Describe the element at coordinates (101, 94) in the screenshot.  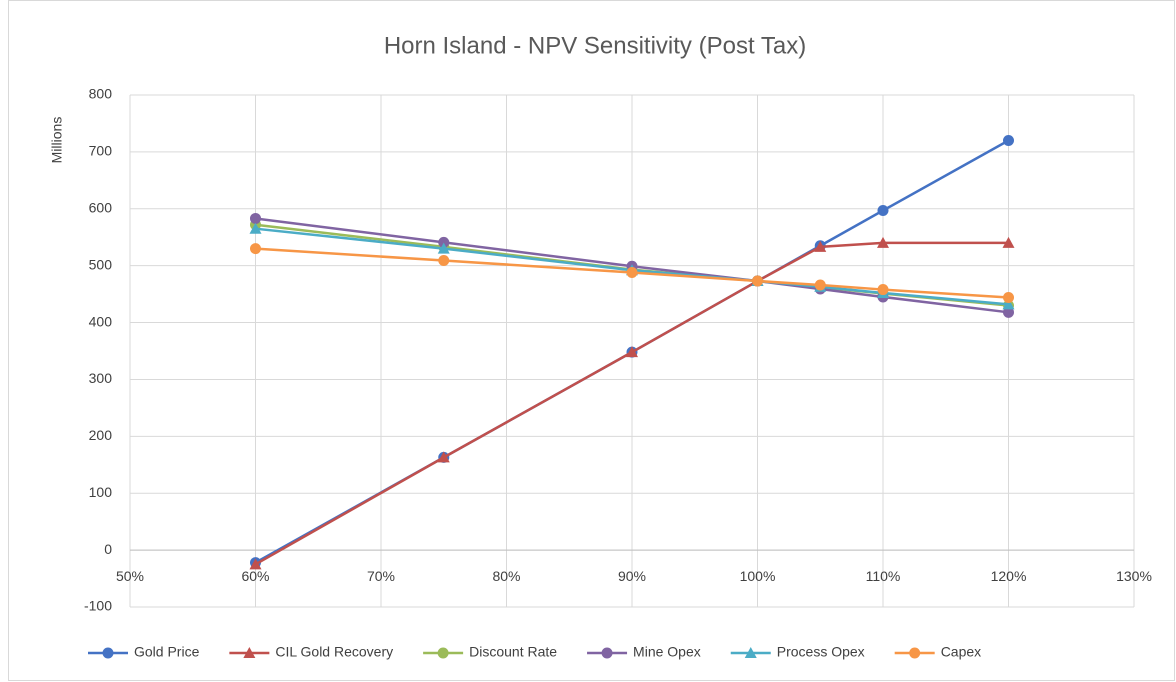
I see `y-tick-label: 800` at that location.